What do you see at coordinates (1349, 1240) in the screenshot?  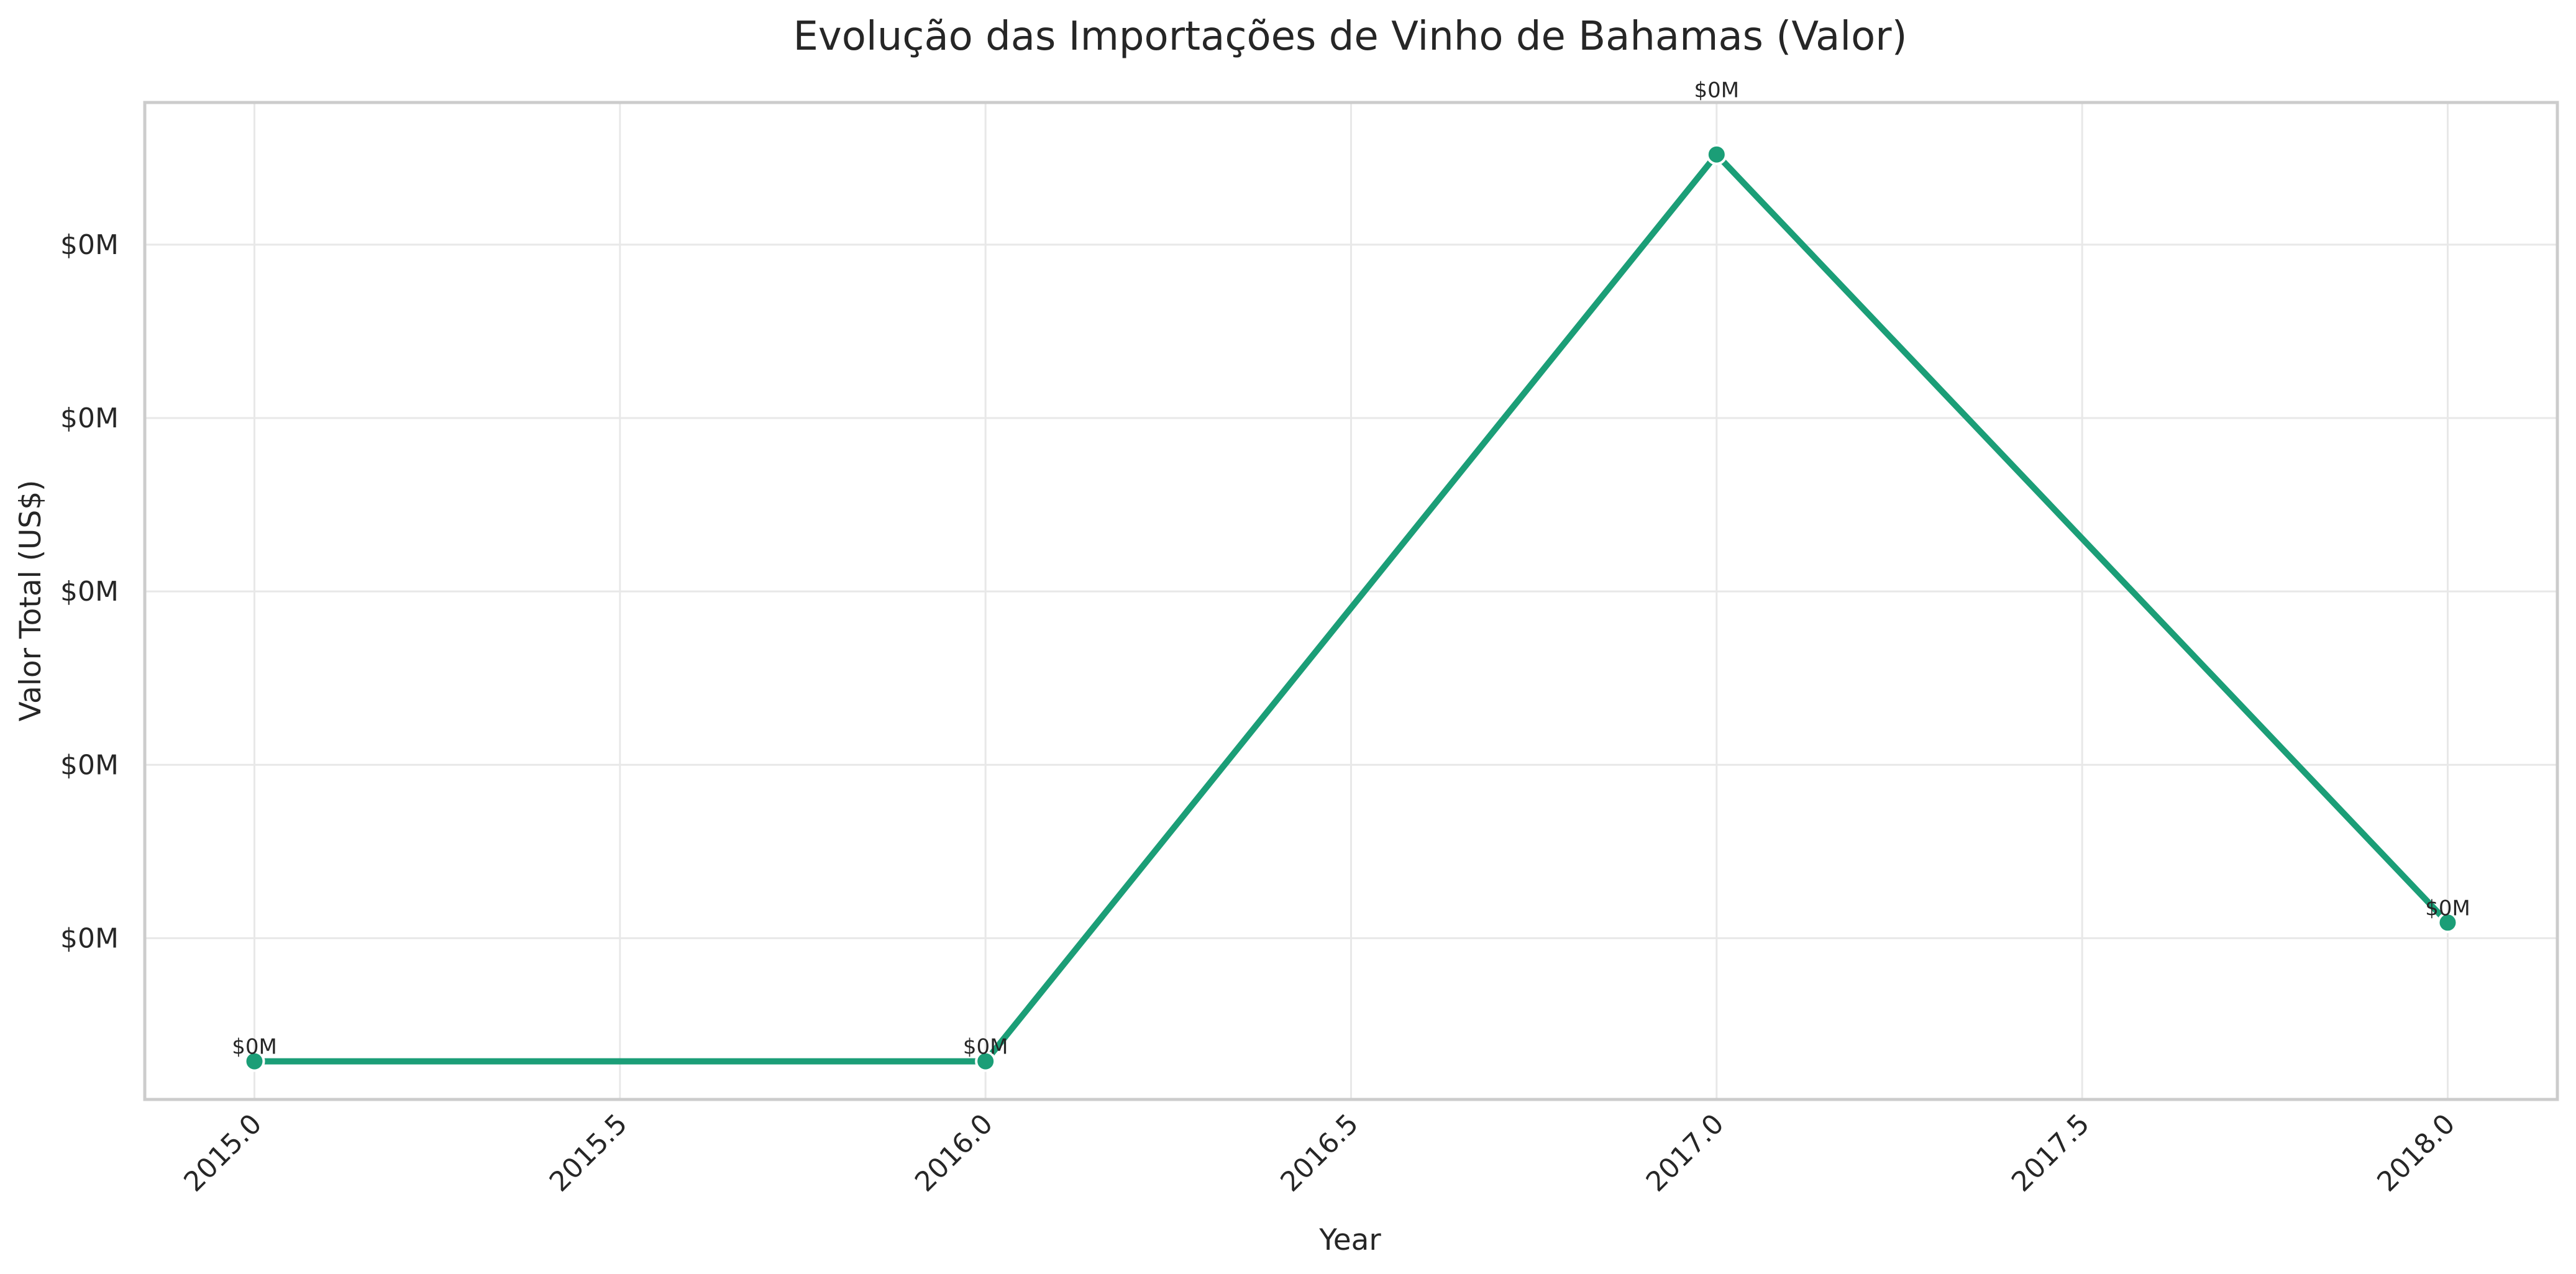 I see `x-axis-title: Year` at bounding box center [1349, 1240].